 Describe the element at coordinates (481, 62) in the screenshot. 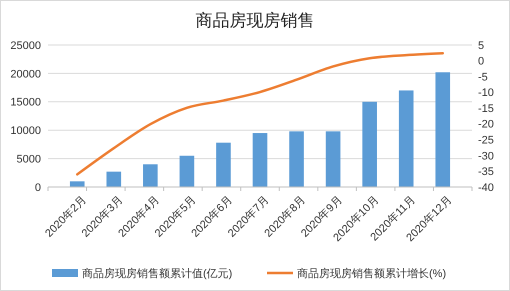

I see `y2-tick-label: 0` at that location.